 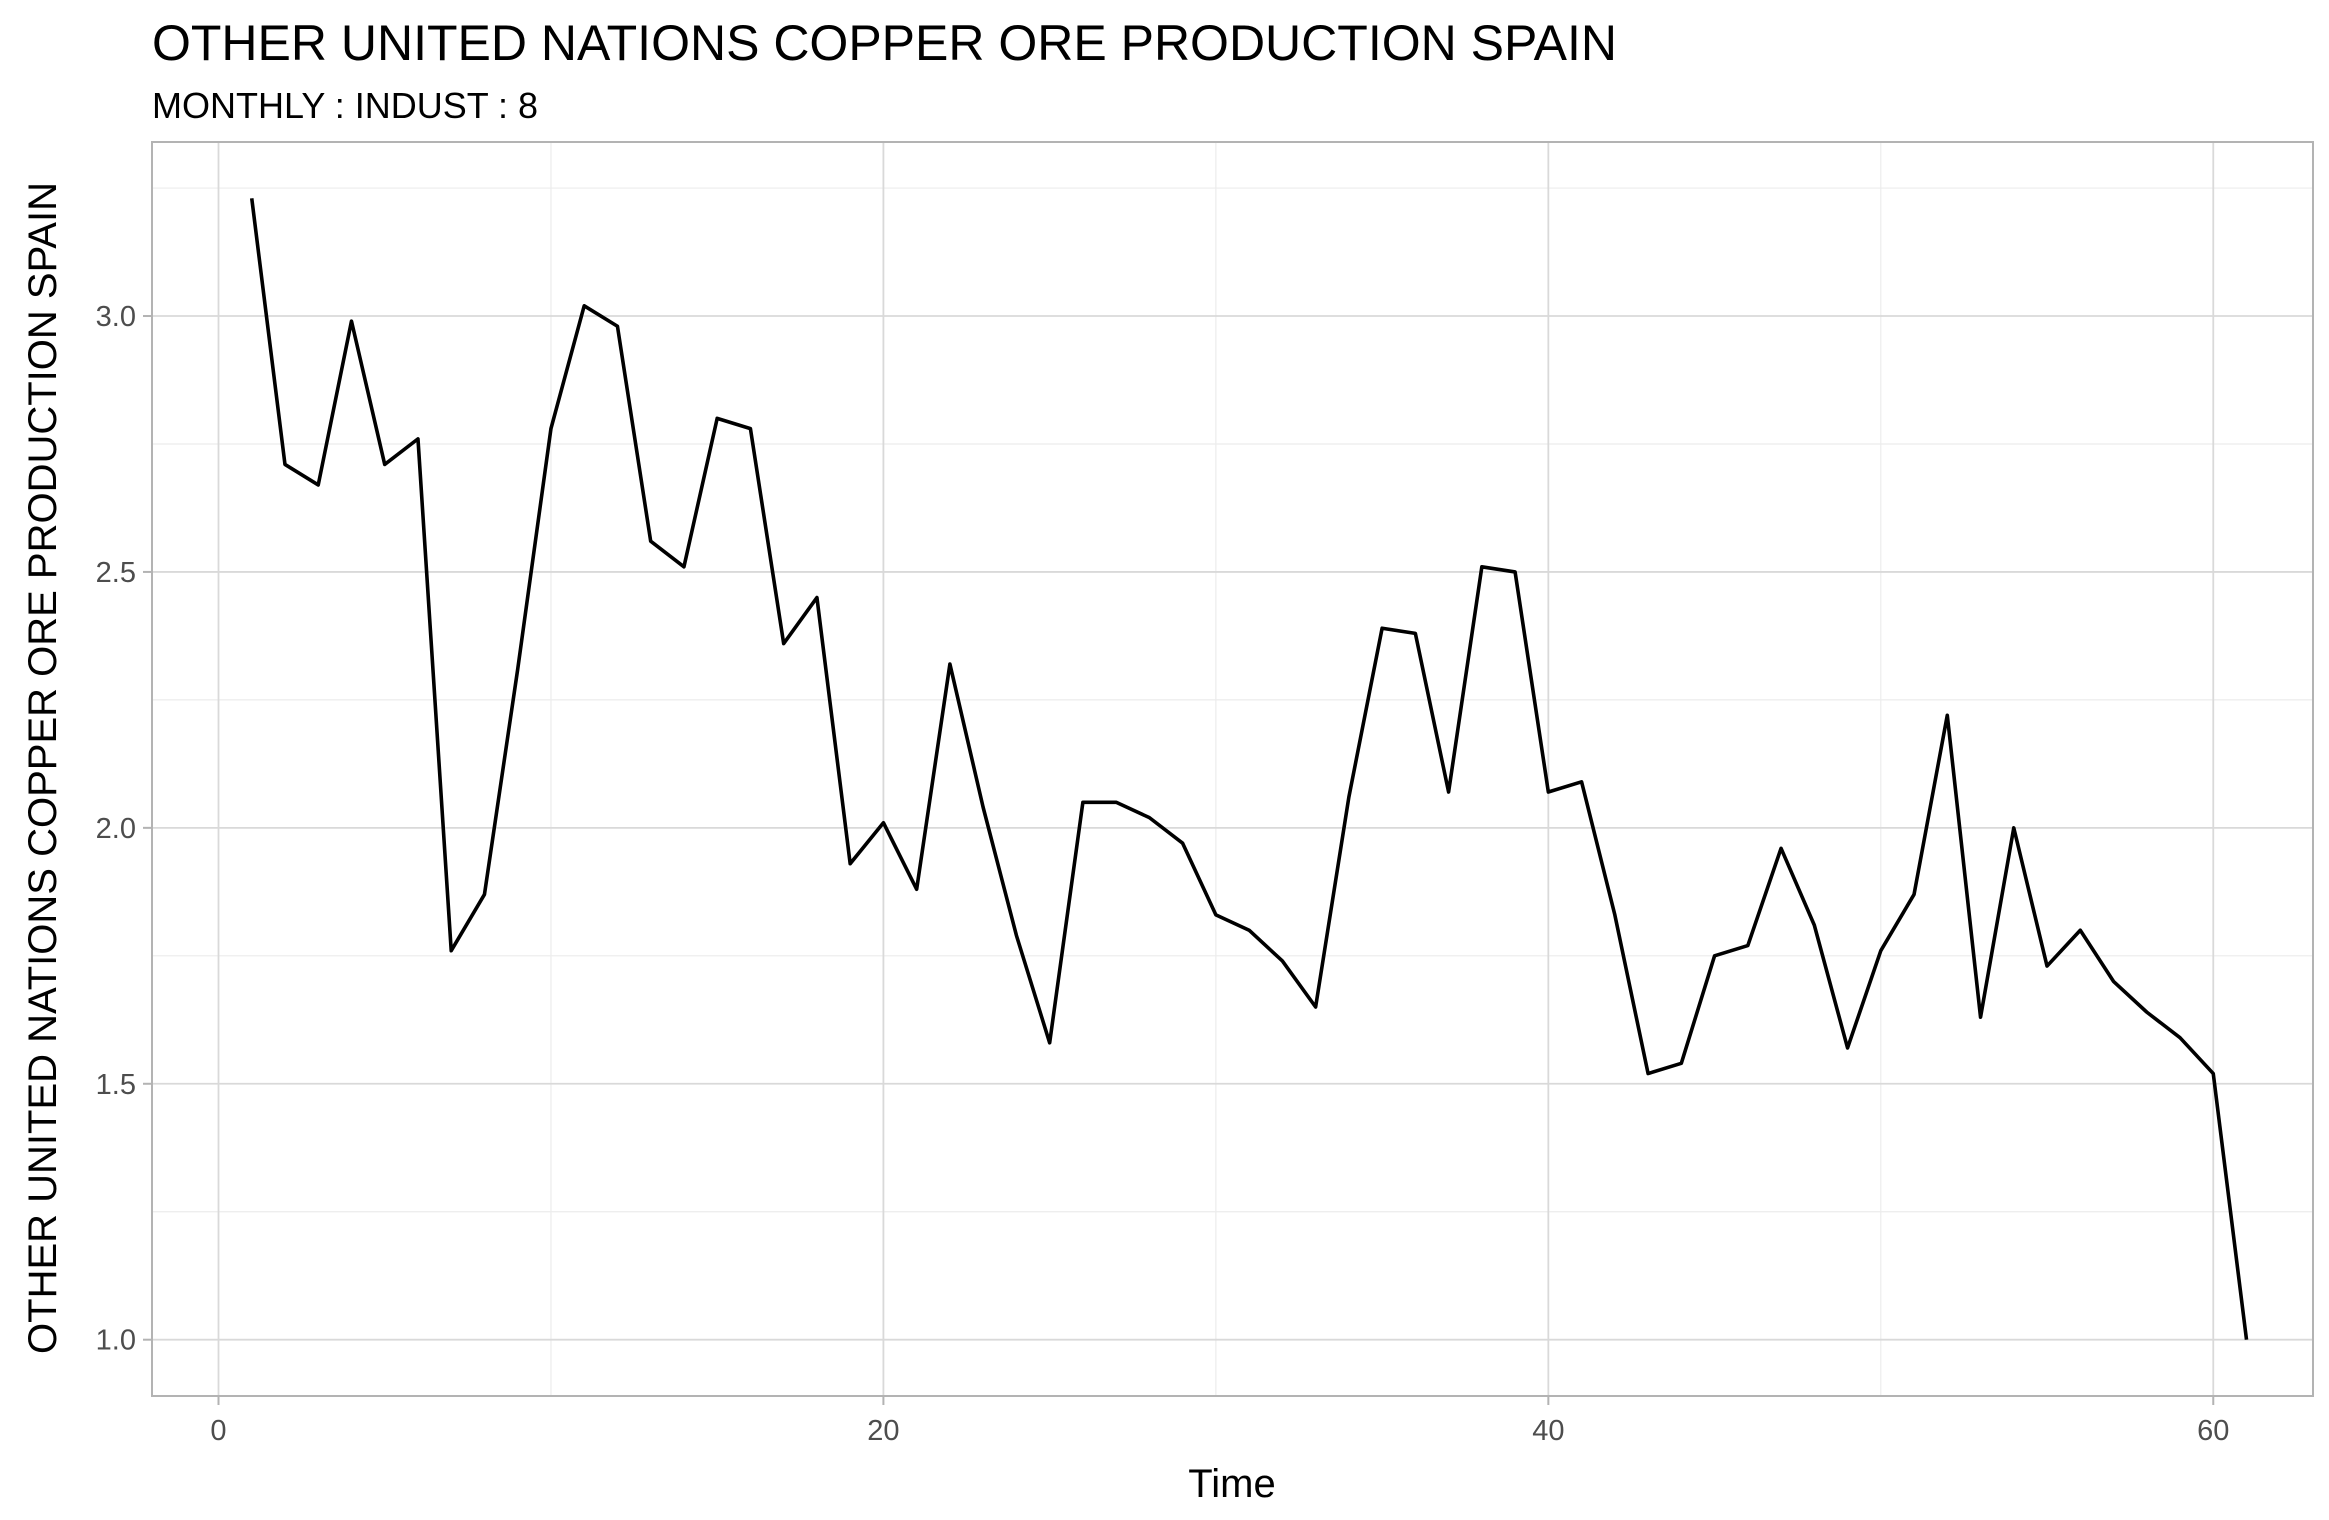 I want to click on x-tick-label: 20, so click(x=883, y=1431).